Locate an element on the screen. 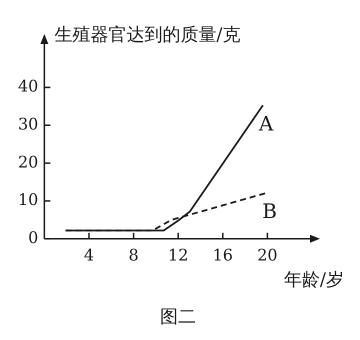 The height and width of the screenshot is (340, 360). x-tick-label: 12 is located at coordinates (178, 255).